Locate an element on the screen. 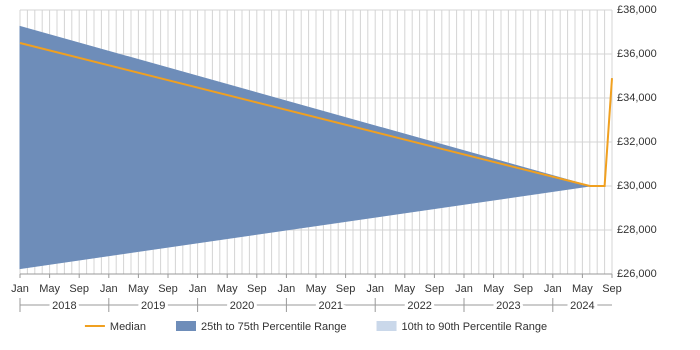 This screenshot has width=700, height=350. year-label: 2024 is located at coordinates (582, 306).